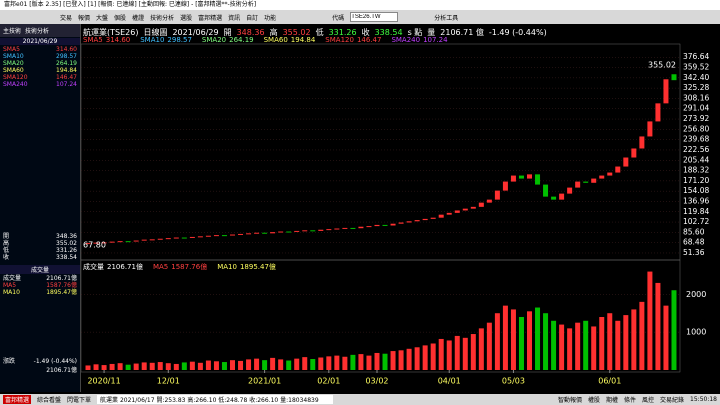 Image resolution: width=720 pixels, height=405 pixels. I want to click on x-tick-label: 05/03, so click(513, 381).